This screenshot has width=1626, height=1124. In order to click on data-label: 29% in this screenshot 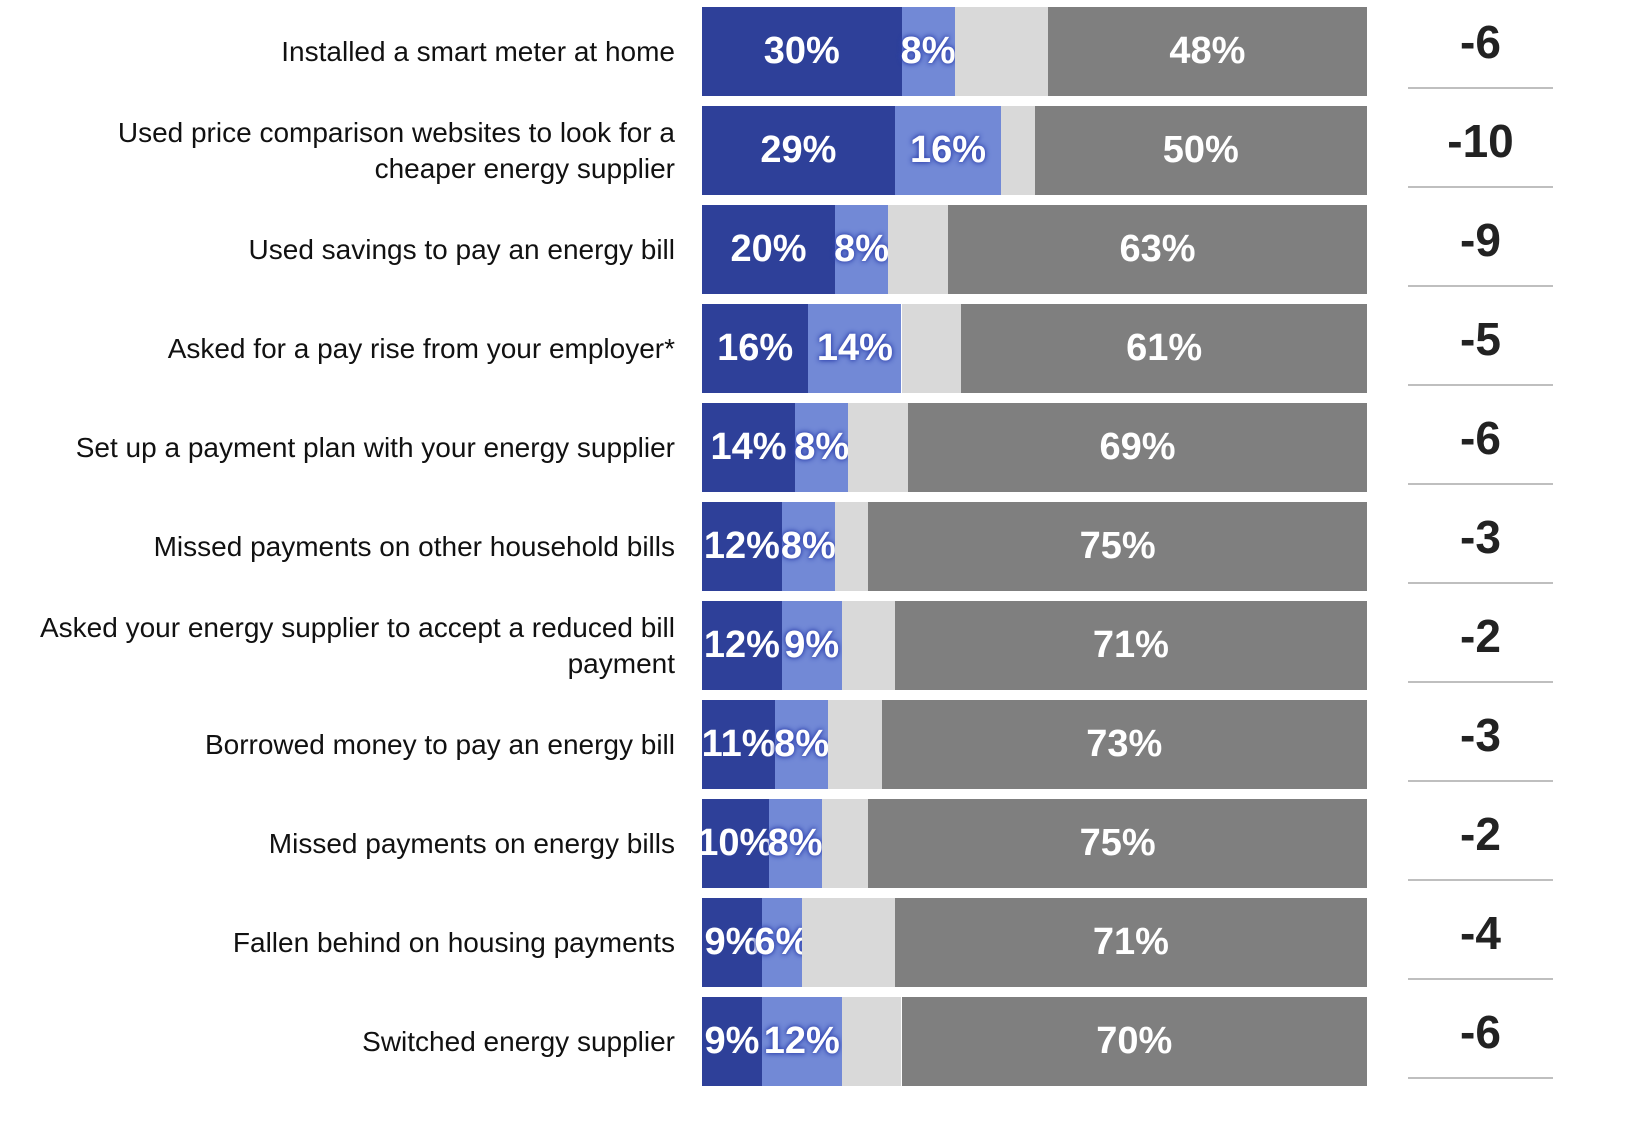, I will do `click(798, 150)`.